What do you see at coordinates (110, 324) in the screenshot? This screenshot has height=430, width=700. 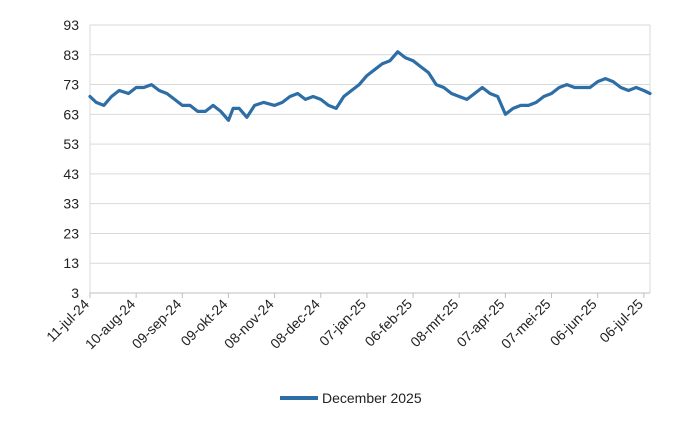 I see `x-tick-label: 10-aug-24` at bounding box center [110, 324].